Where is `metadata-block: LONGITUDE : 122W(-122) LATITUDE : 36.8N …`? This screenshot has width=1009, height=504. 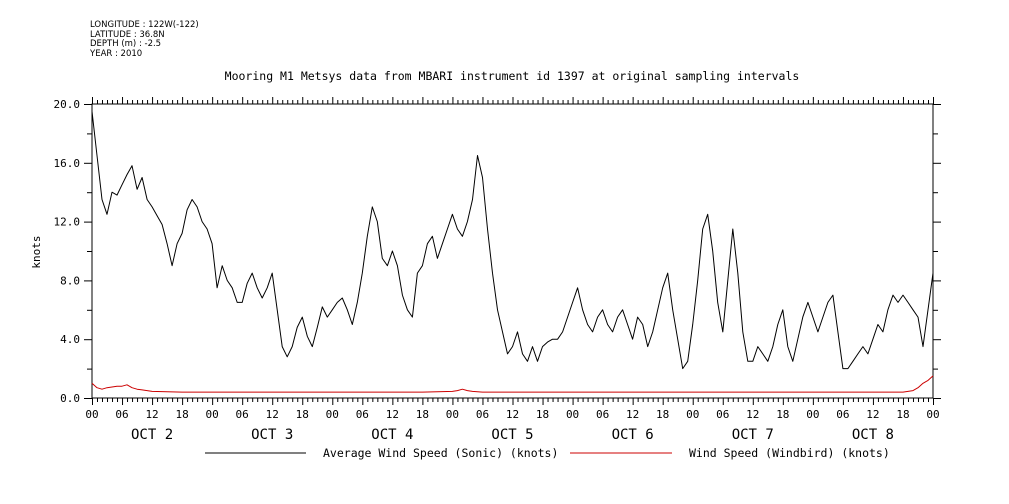
metadata-block: LONGITUDE : 122W(-122) LATITUDE : 36.8N … is located at coordinates (144, 39).